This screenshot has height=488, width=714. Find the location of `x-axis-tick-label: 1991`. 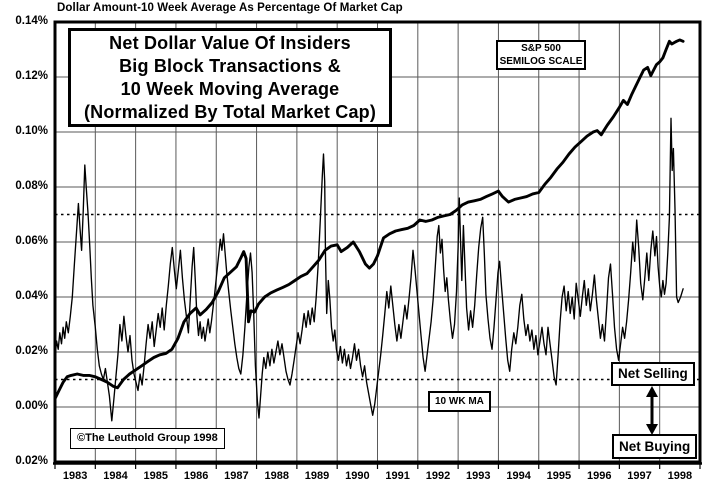

x-axis-tick-label: 1991 is located at coordinates (397, 476).